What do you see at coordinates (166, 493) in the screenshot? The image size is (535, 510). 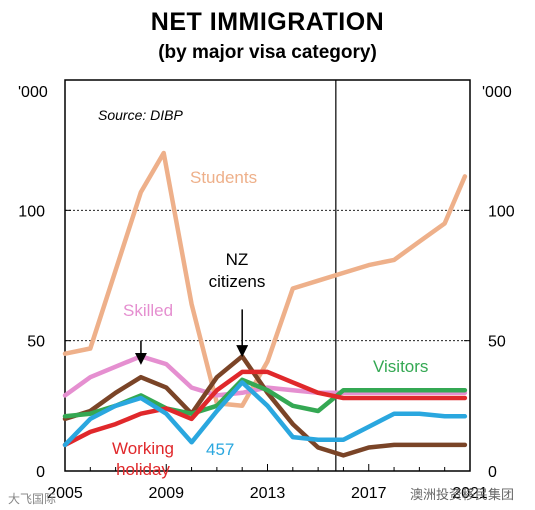 I see `x-tick-label-2009: 2009` at bounding box center [166, 493].